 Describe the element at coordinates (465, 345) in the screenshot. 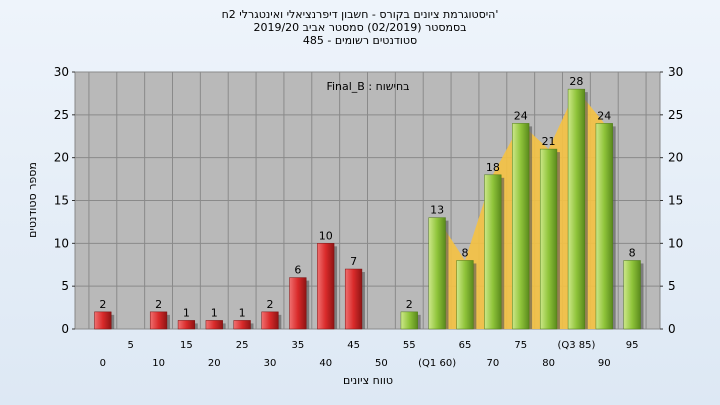

I see `x-tick-label: 65` at that location.